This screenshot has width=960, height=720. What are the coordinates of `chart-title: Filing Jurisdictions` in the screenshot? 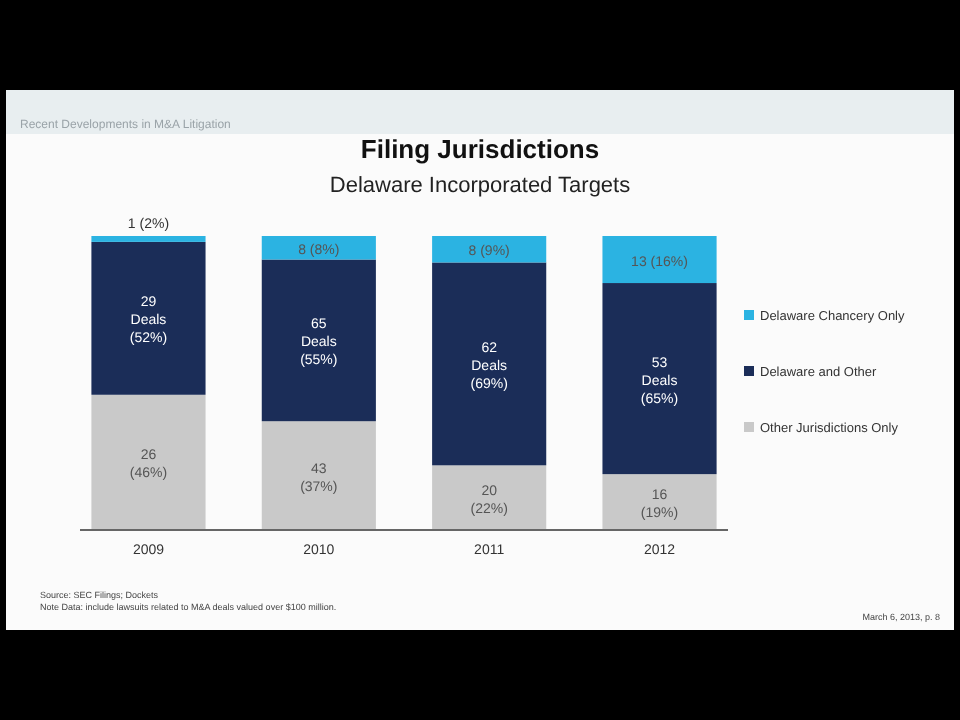 It's located at (480, 149).